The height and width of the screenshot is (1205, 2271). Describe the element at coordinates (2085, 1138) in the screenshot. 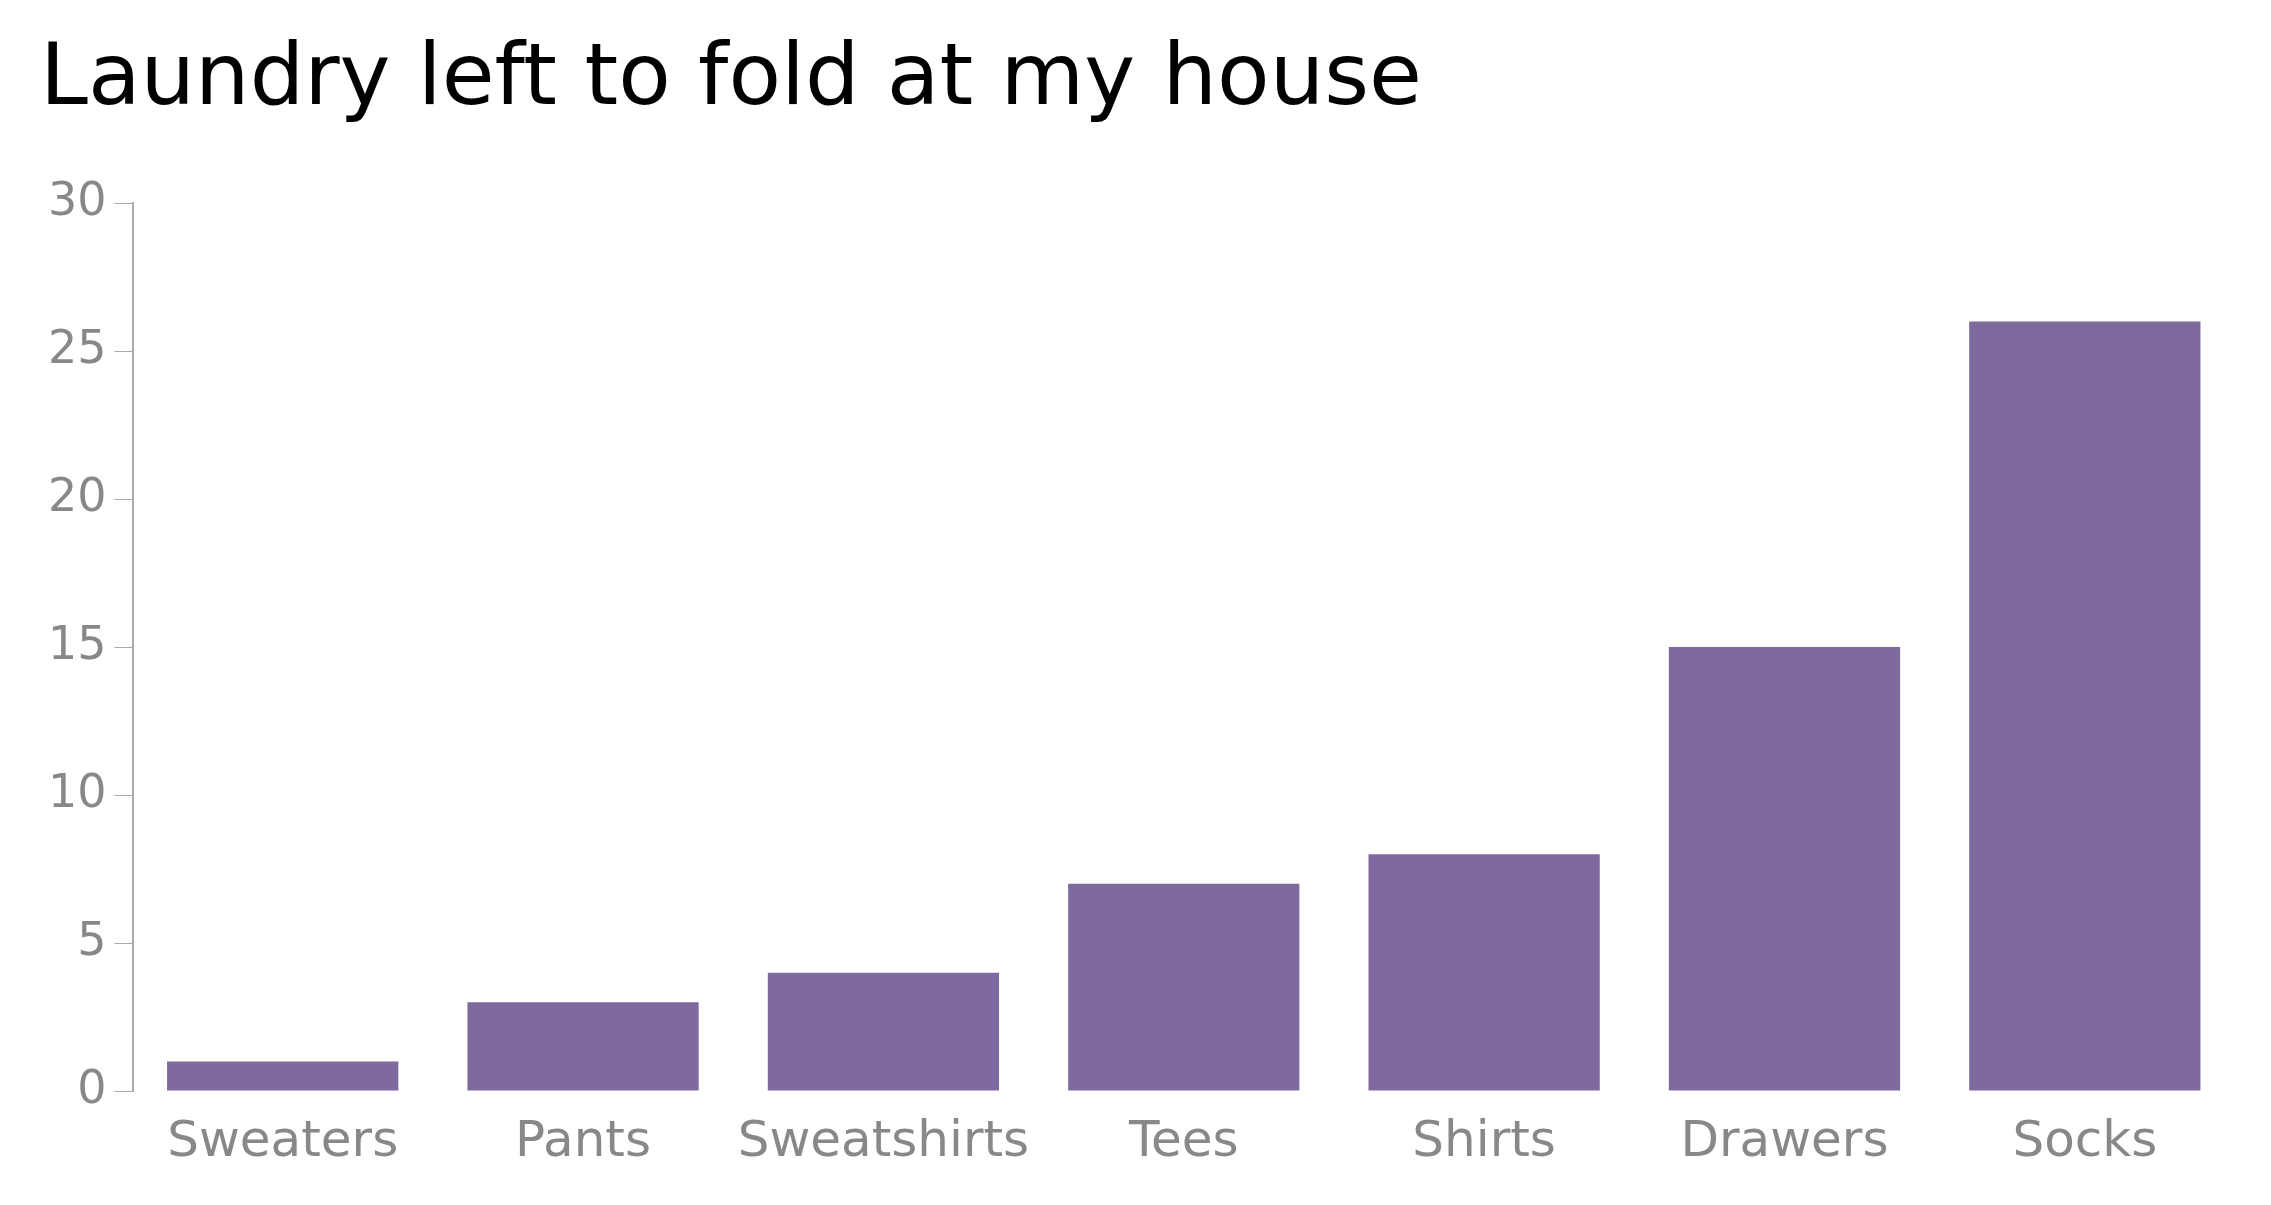

I see `x-tick-label: Socks` at that location.